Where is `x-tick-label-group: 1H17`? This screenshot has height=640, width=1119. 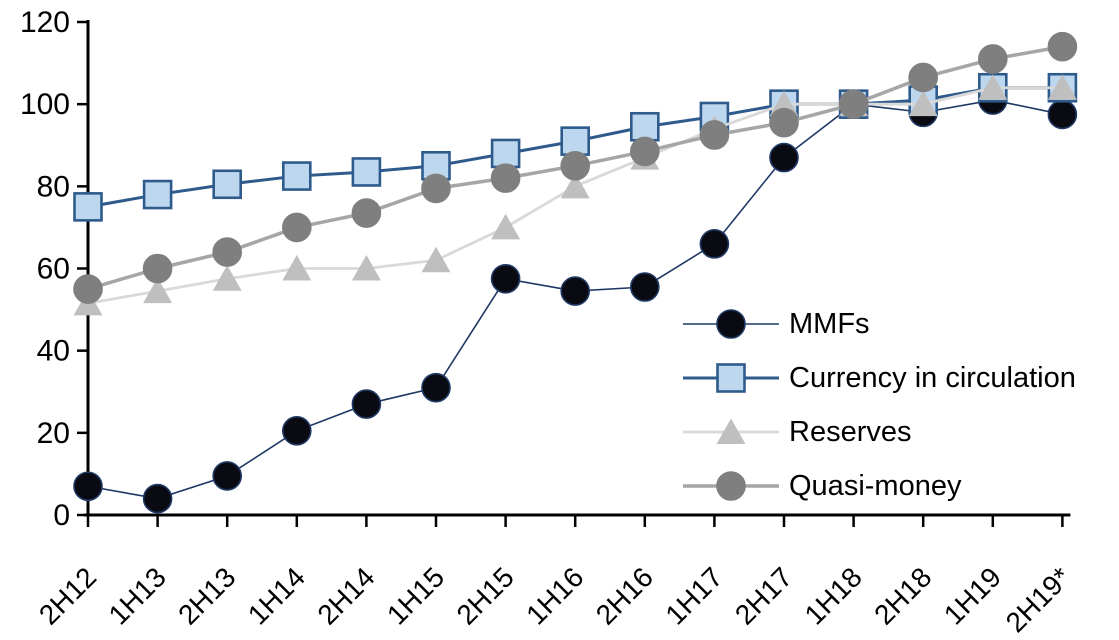 x-tick-label-group: 1H17 is located at coordinates (693, 595).